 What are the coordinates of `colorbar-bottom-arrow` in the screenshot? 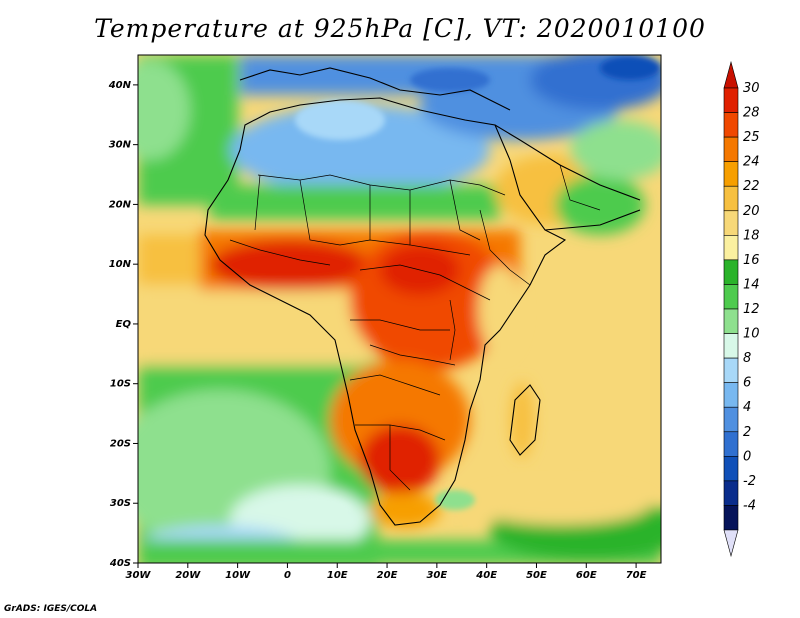 It's located at (731, 543).